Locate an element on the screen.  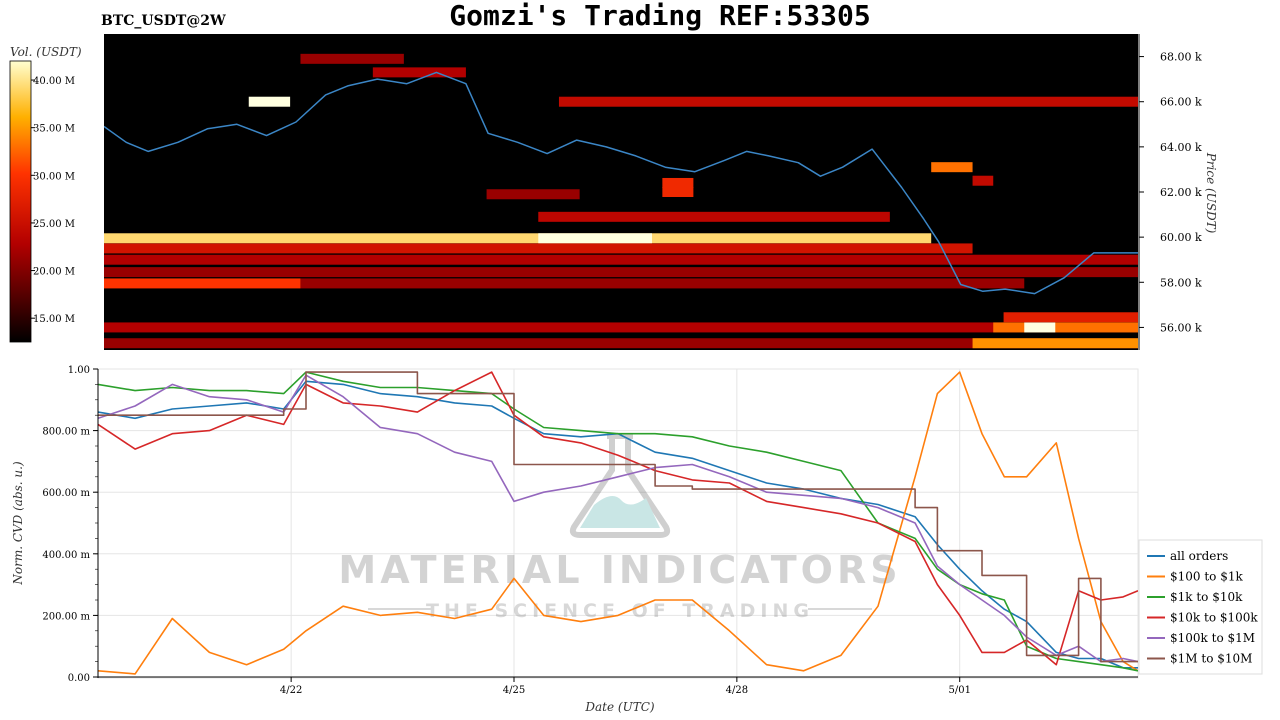
cvd-y-tick-label: 800.00 m is located at coordinates (66, 432).